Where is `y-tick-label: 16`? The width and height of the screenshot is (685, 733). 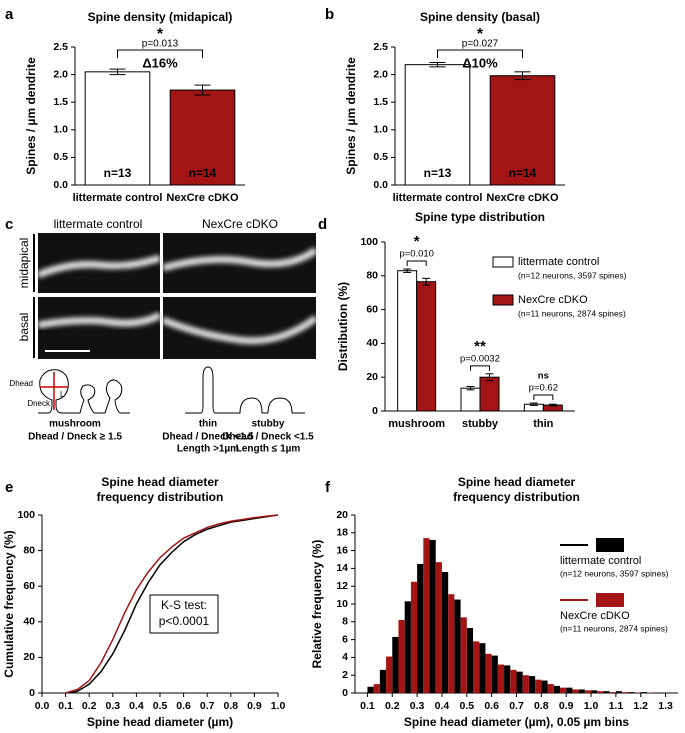 y-tick-label: 16 is located at coordinates (342, 550).